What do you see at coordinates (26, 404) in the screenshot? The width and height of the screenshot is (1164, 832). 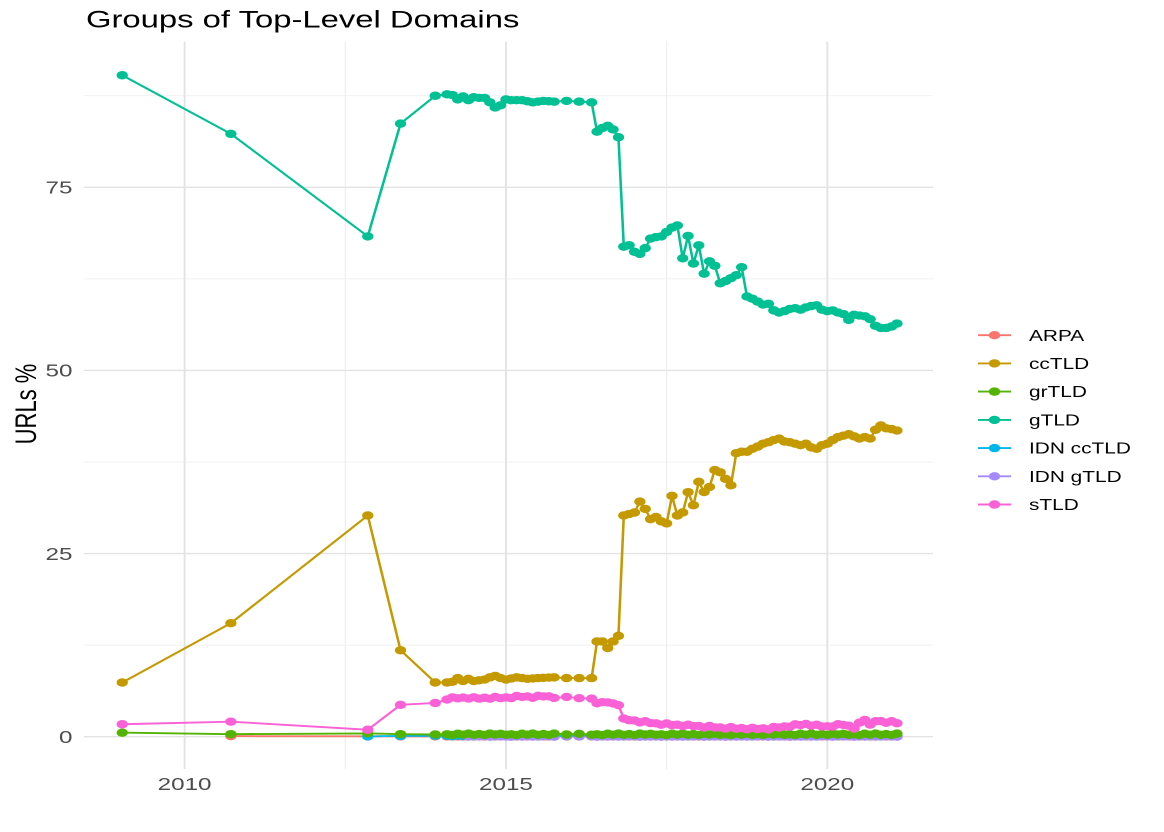 I see `svg-text: URLs %` at bounding box center [26, 404].